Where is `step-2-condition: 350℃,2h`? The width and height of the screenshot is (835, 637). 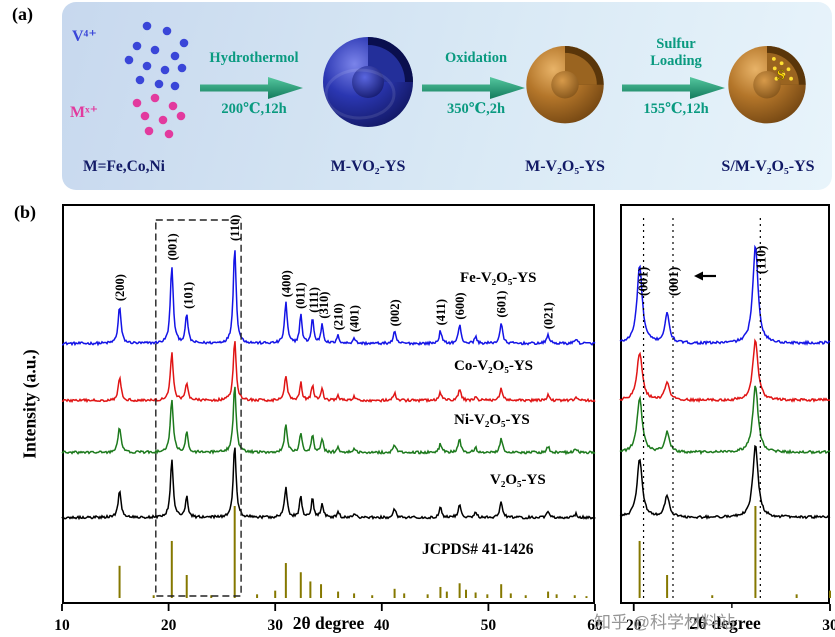 step-2-condition: 350℃,2h is located at coordinates (476, 109).